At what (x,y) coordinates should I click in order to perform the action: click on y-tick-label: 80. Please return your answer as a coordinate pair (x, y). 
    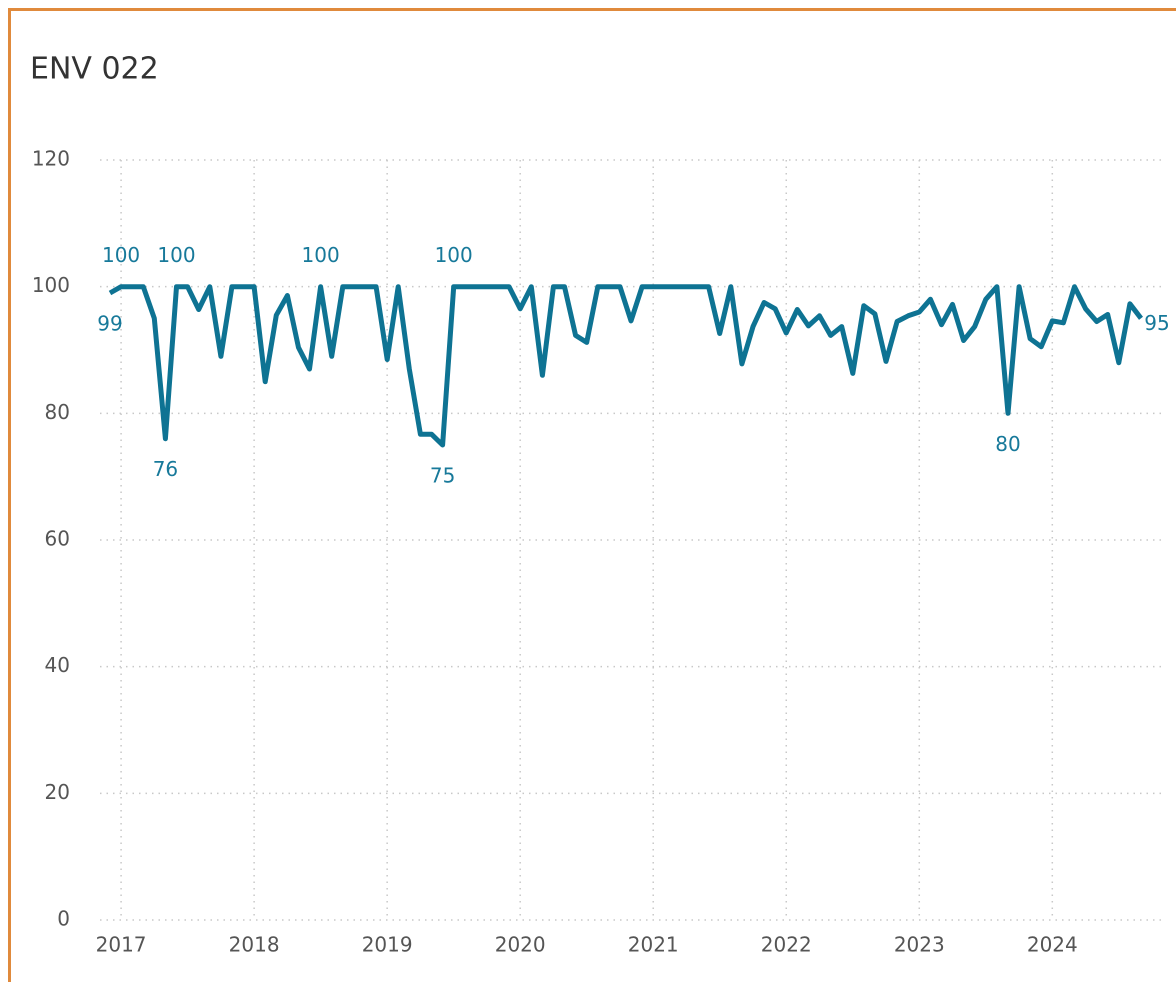
    Looking at the image, I should click on (57, 412).